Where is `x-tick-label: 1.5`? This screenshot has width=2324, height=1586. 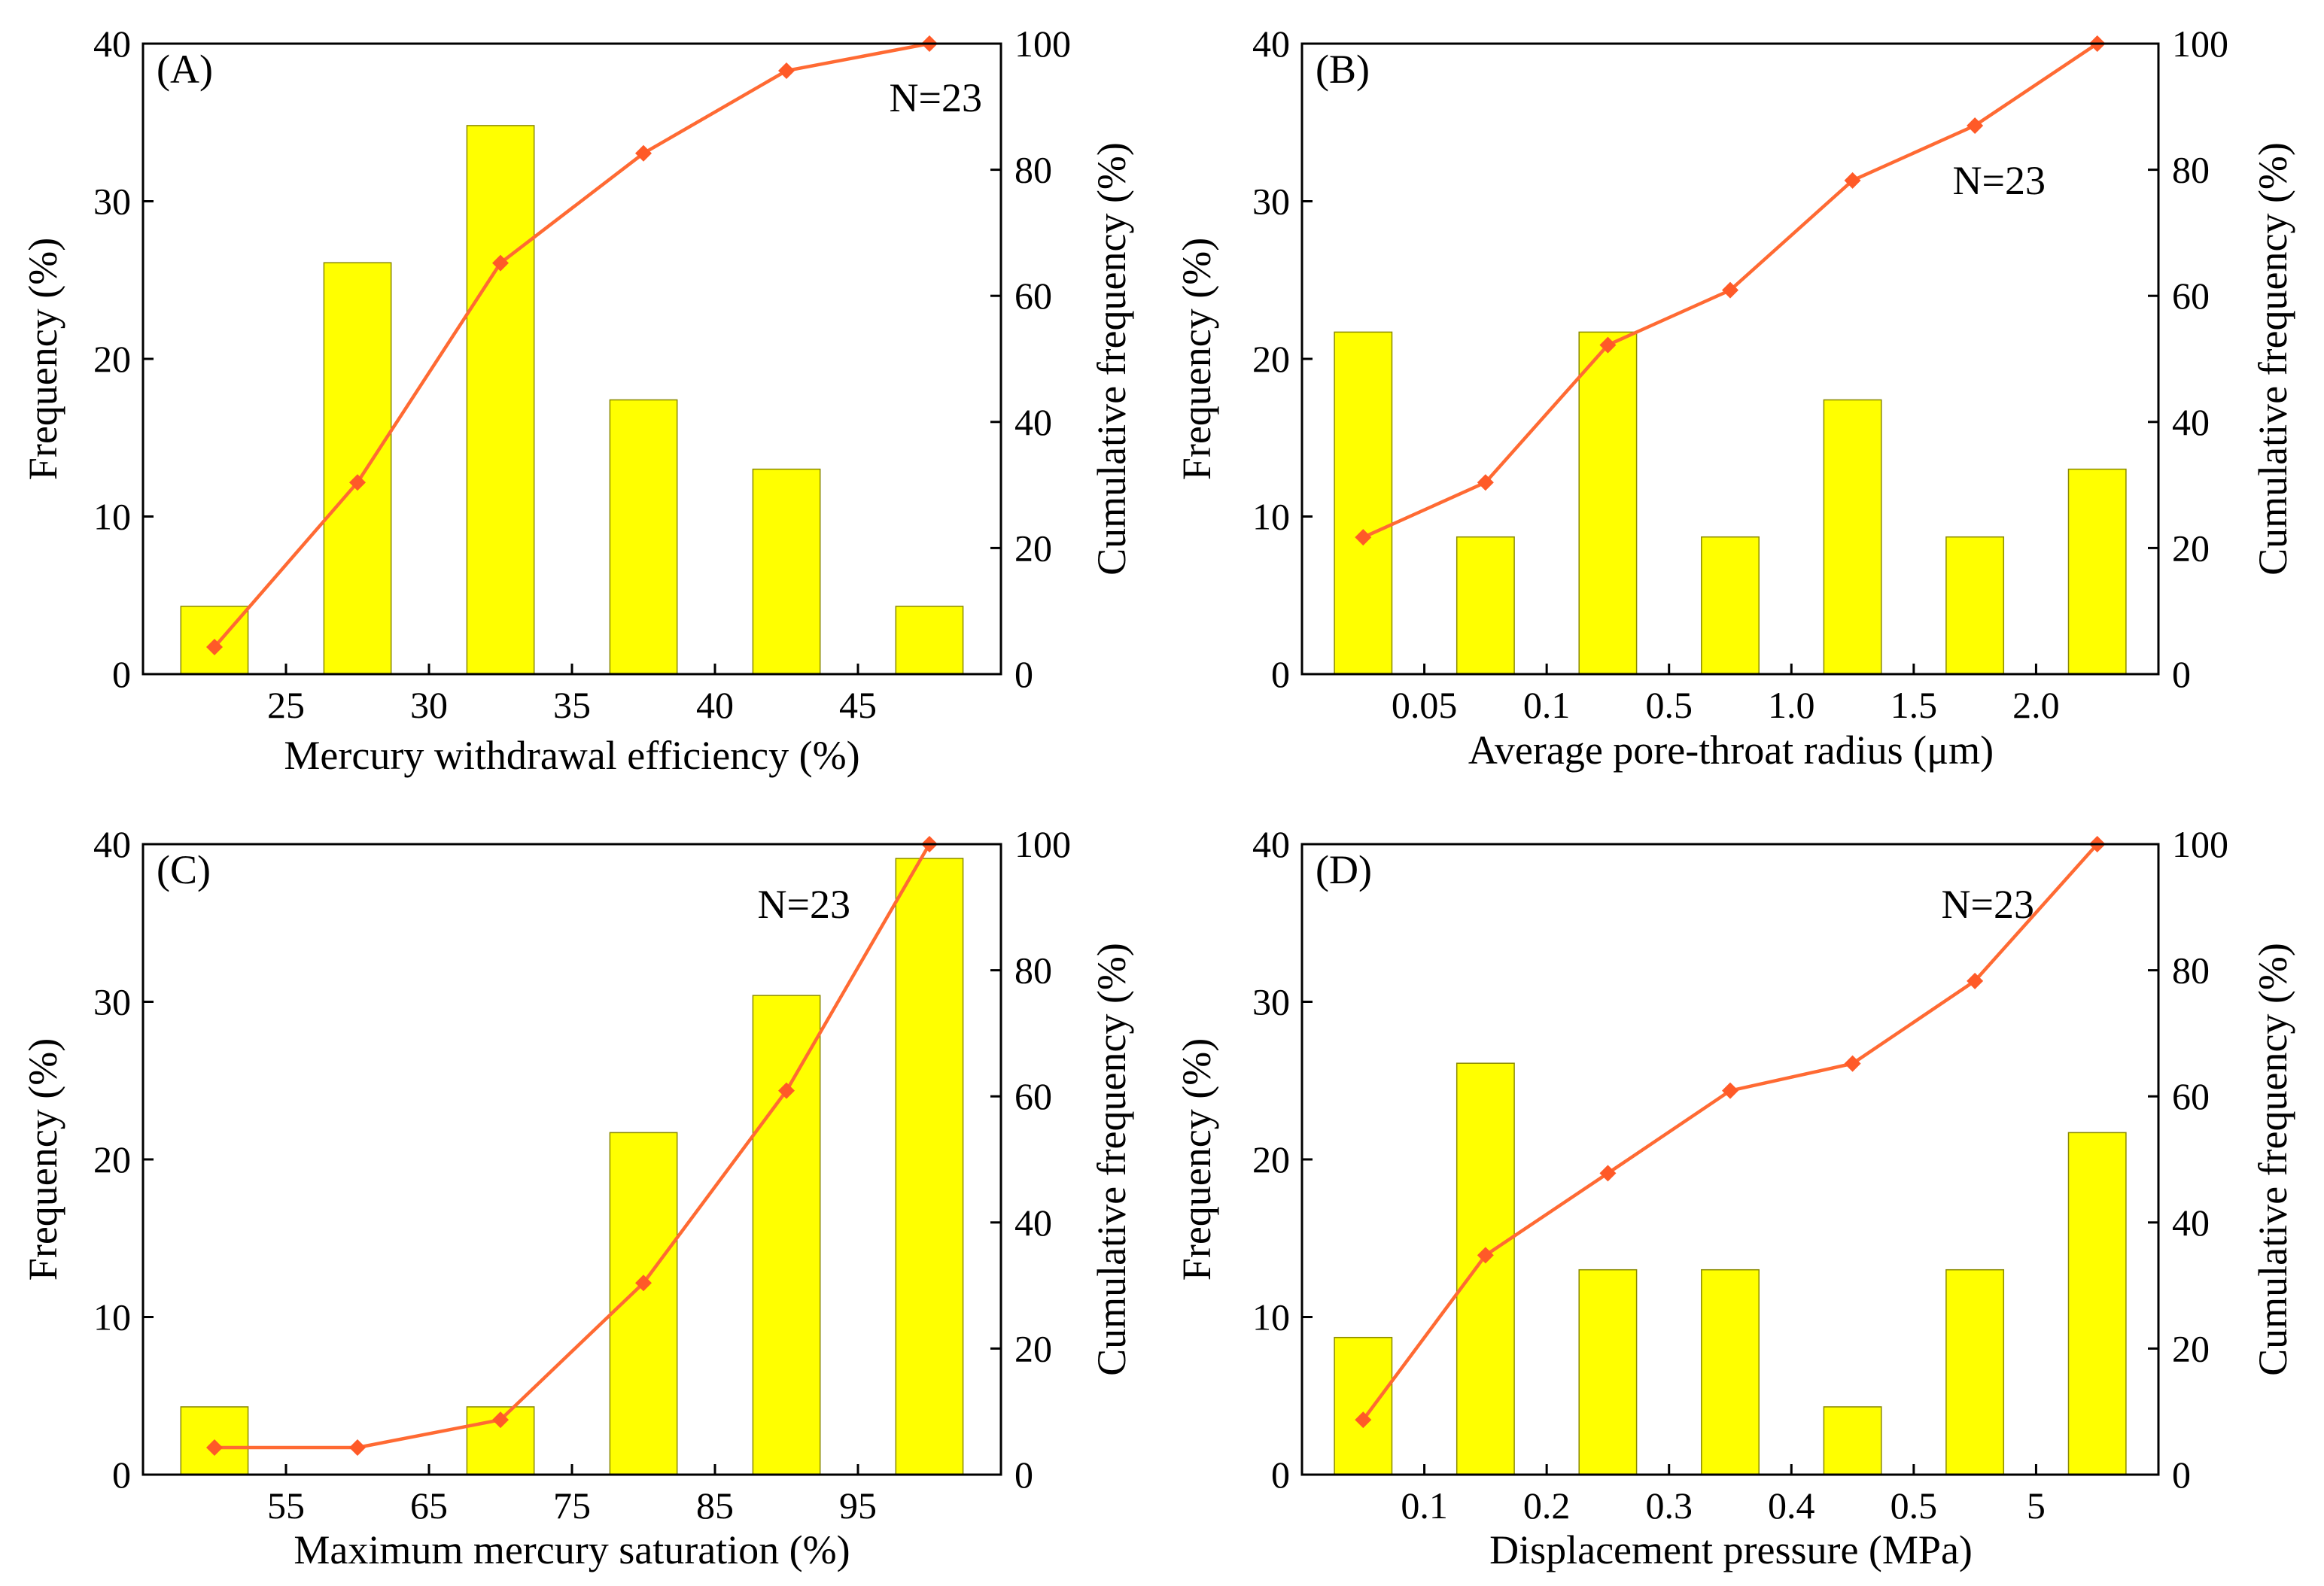
x-tick-label: 1.5 is located at coordinates (1914, 705).